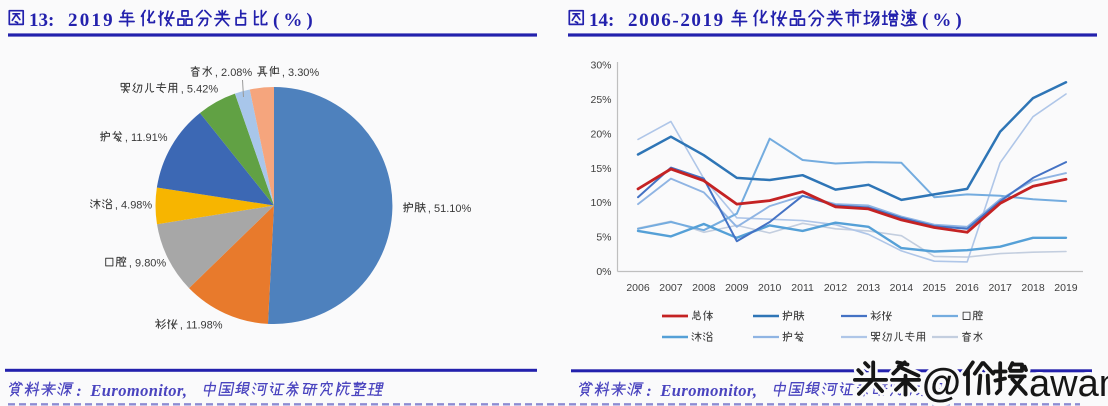 This screenshot has height=406, width=1108. Describe the element at coordinates (638, 288) in the screenshot. I see `svg-text: 2006` at that location.